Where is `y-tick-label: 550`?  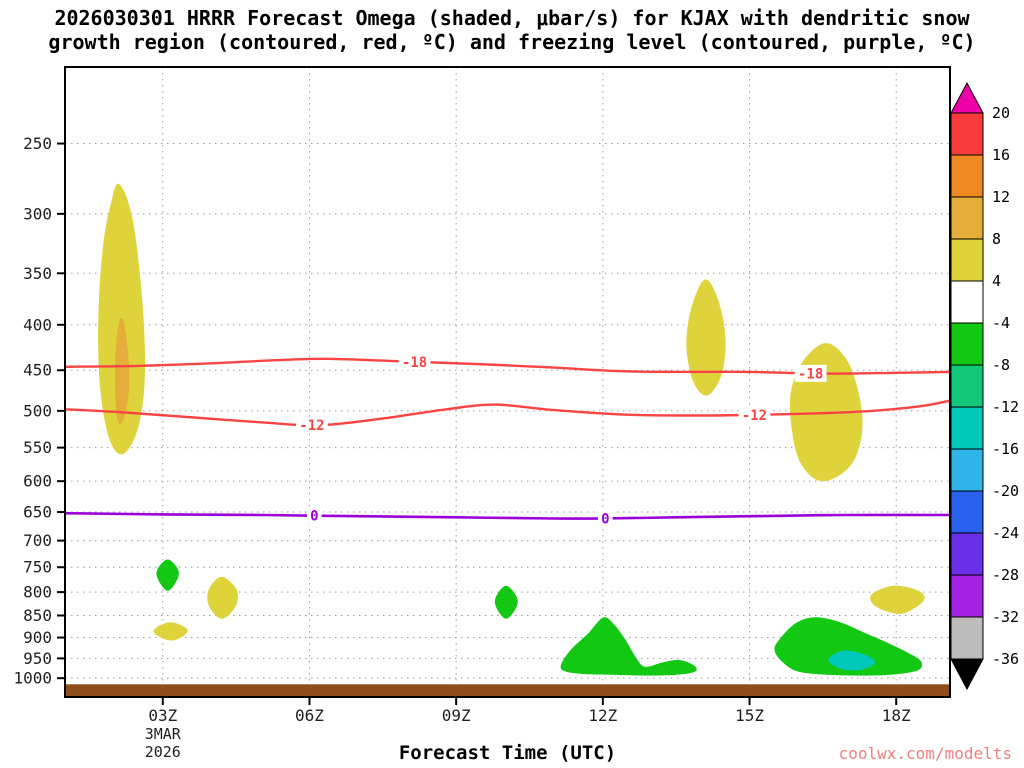
y-tick-label: 550 is located at coordinates (37, 447).